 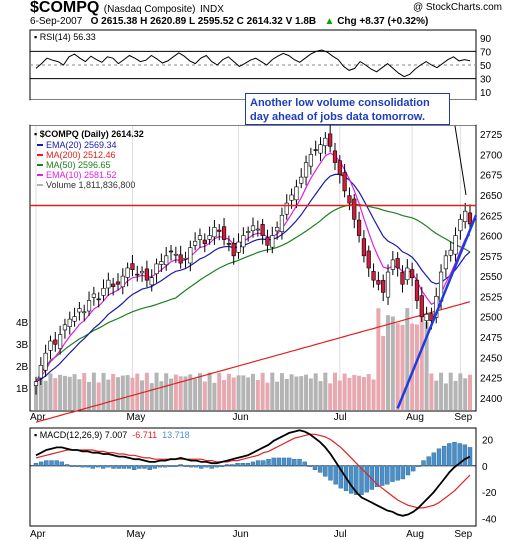 What do you see at coordinates (22, 367) in the screenshot?
I see `volume-tick-label: 2B` at bounding box center [22, 367].